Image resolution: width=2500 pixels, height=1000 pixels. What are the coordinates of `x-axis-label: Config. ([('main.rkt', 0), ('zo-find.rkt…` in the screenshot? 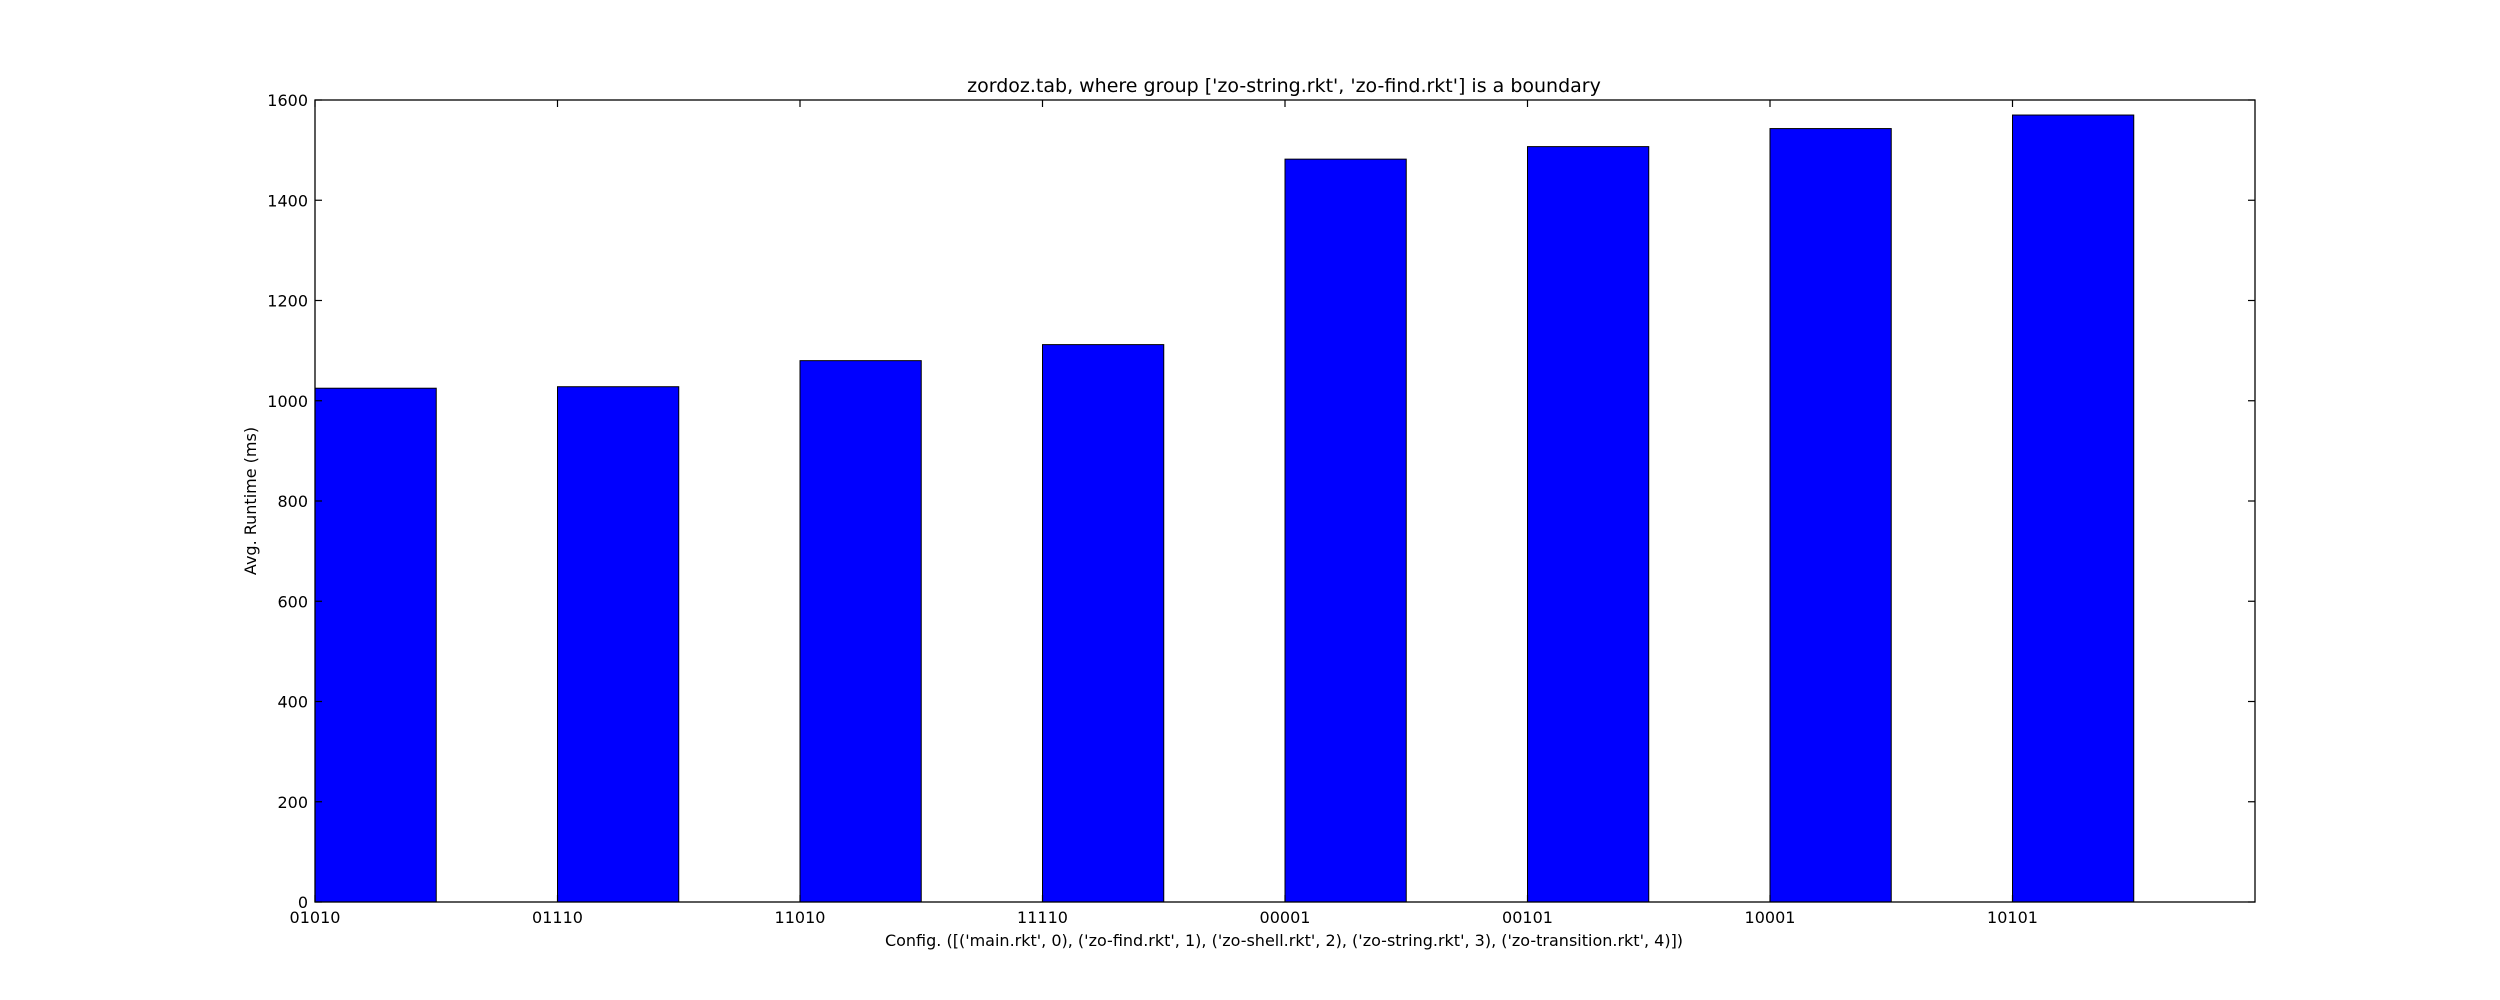 It's located at (1284, 940).